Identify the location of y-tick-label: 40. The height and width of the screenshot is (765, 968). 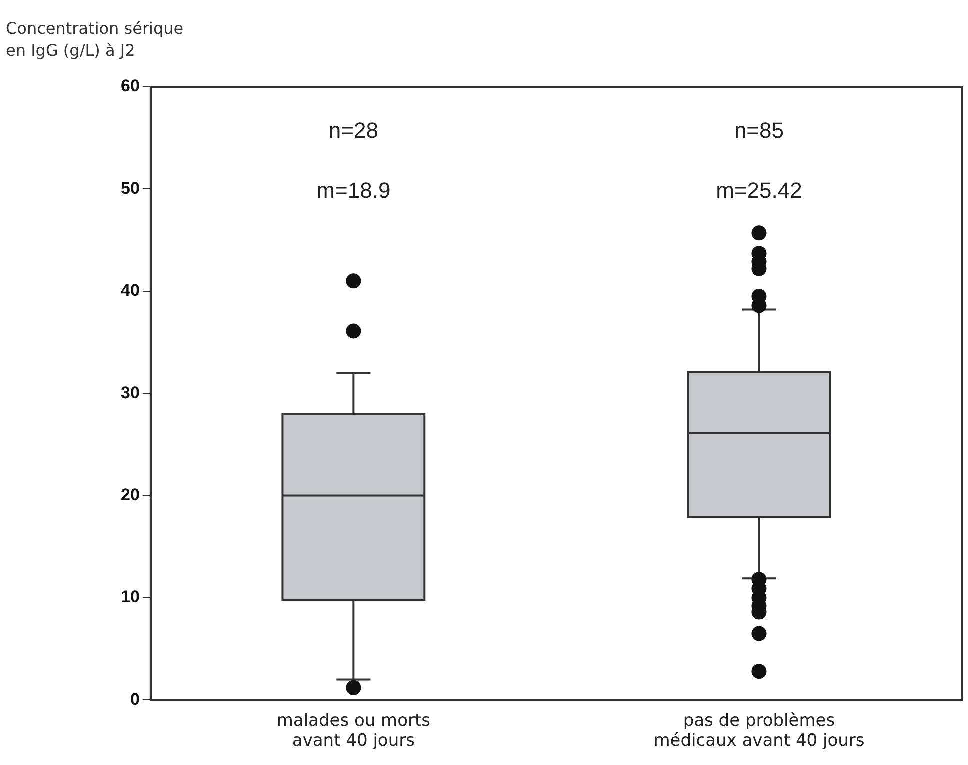
(130, 290).